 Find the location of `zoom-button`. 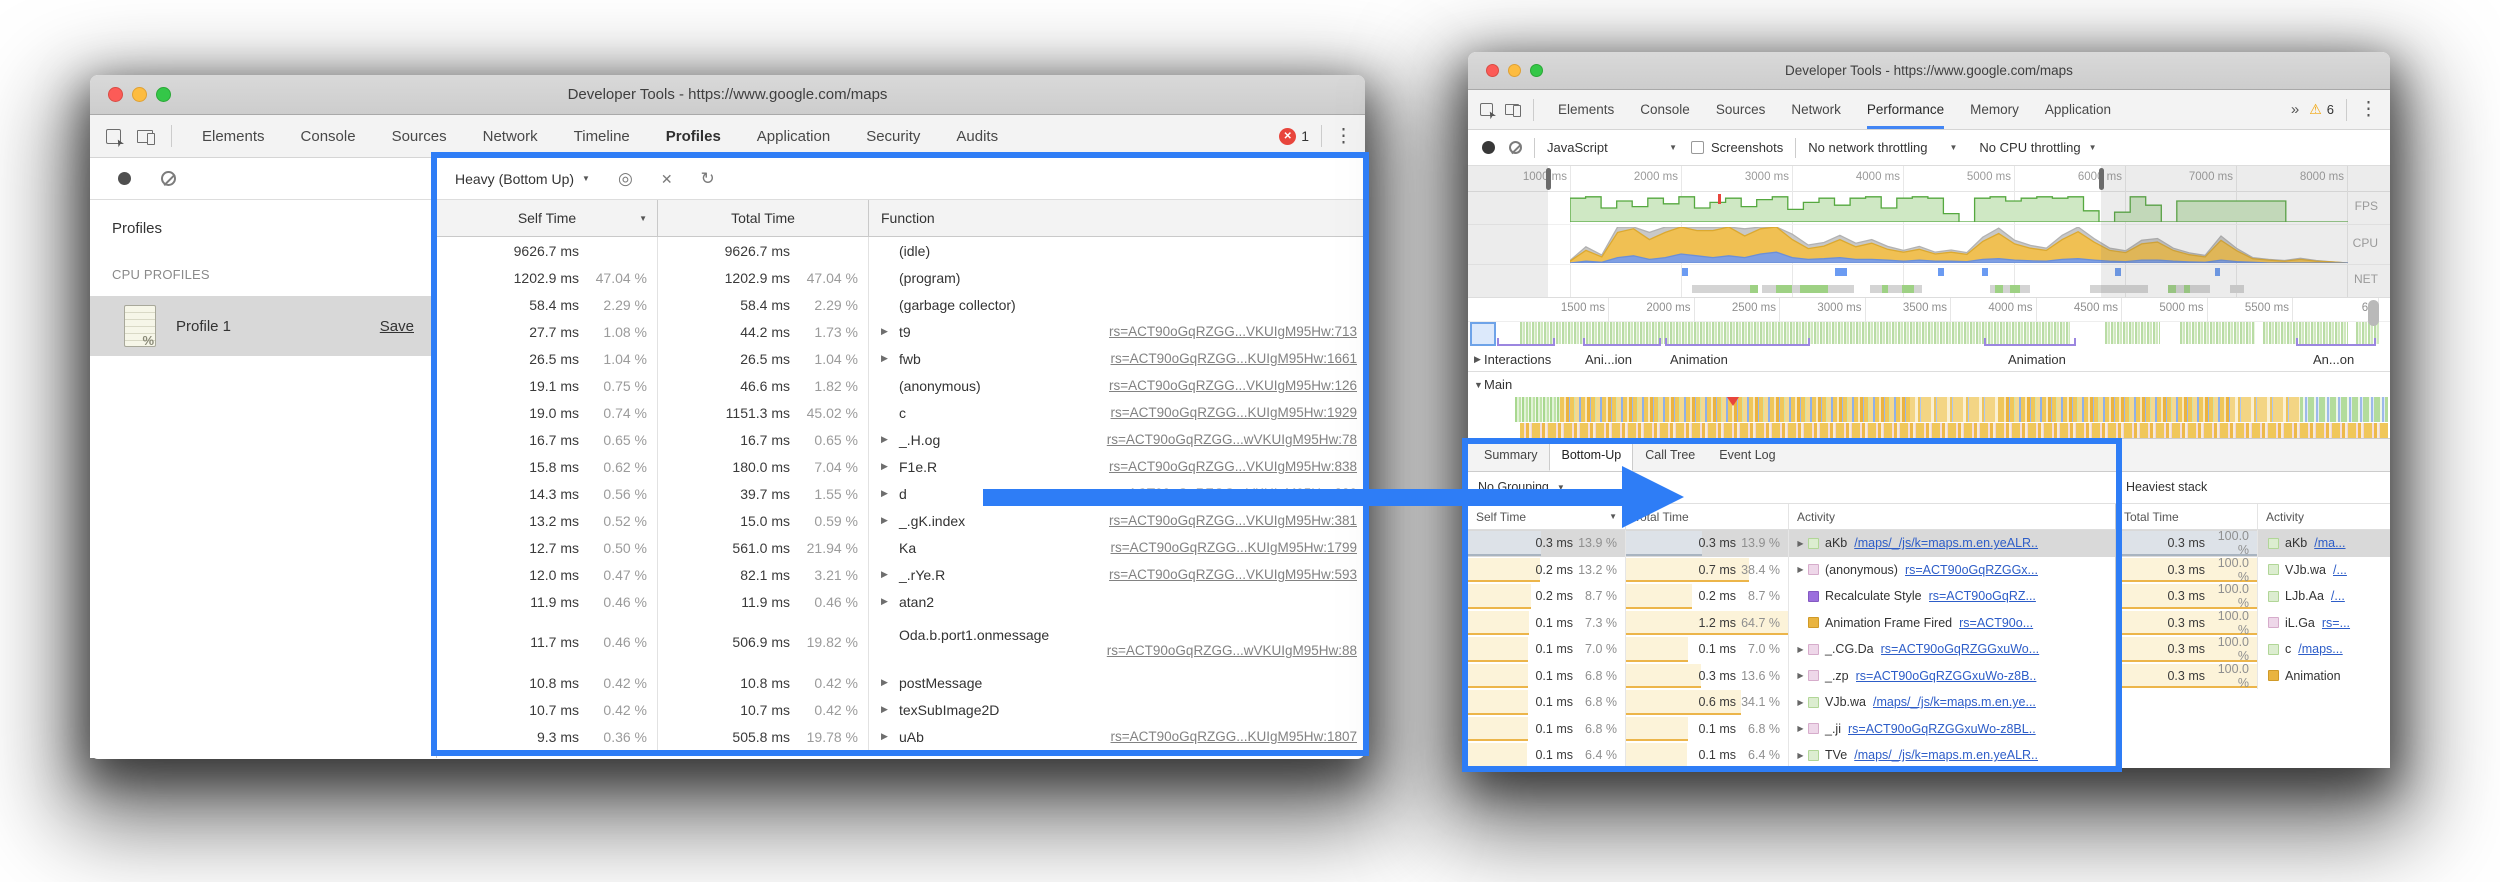

zoom-button is located at coordinates (163, 94).